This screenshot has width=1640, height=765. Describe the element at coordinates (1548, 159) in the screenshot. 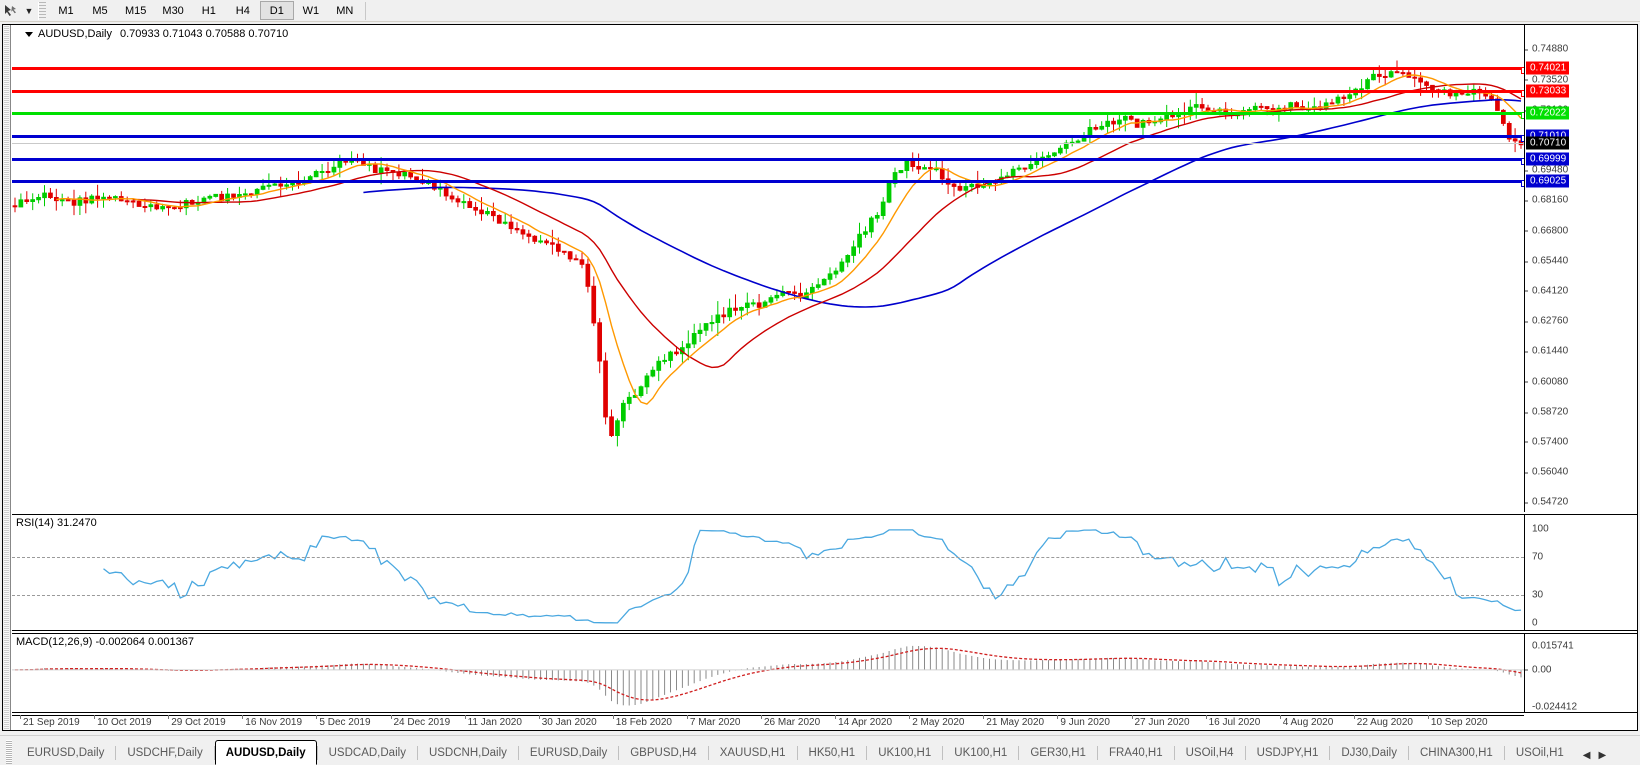

I see `price-tag-support-0.69999: 0.69999` at that location.